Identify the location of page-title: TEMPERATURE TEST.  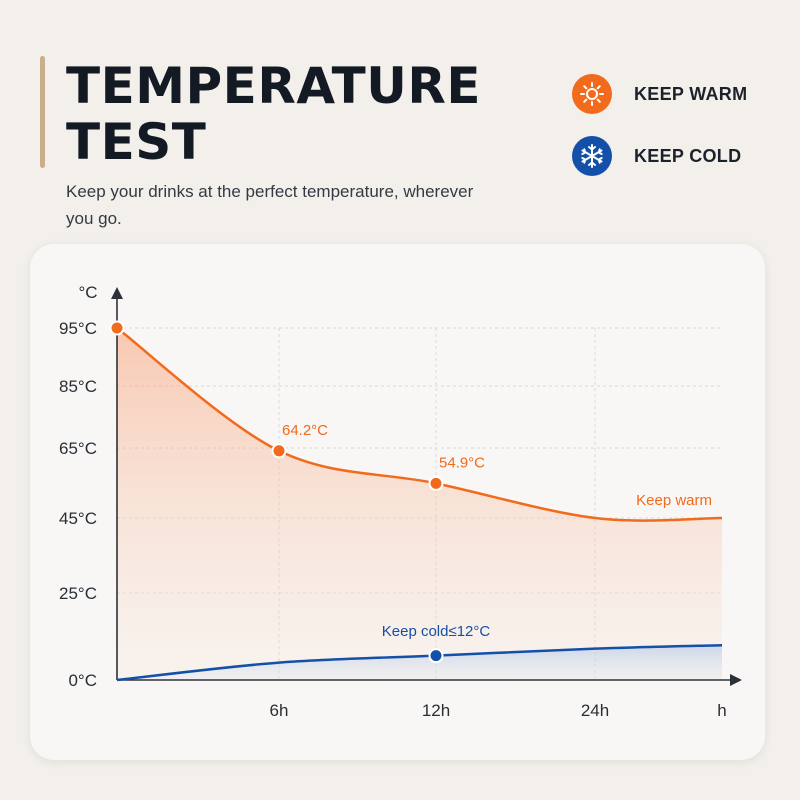
(273, 114).